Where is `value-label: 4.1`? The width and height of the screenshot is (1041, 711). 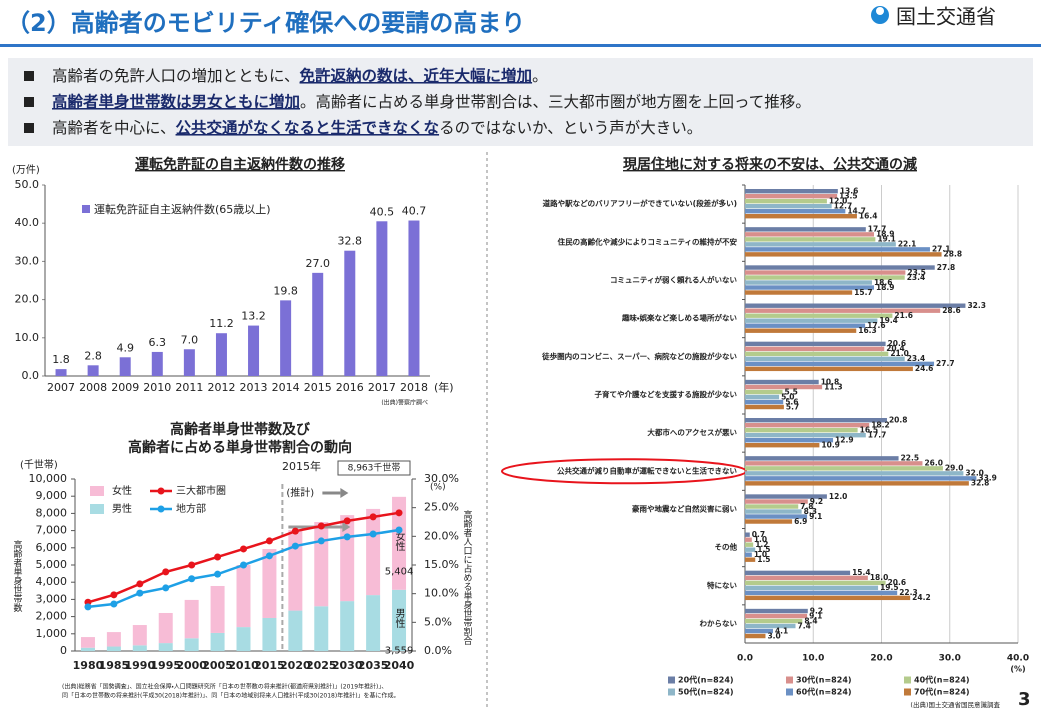
value-label: 4.1 is located at coordinates (781, 630).